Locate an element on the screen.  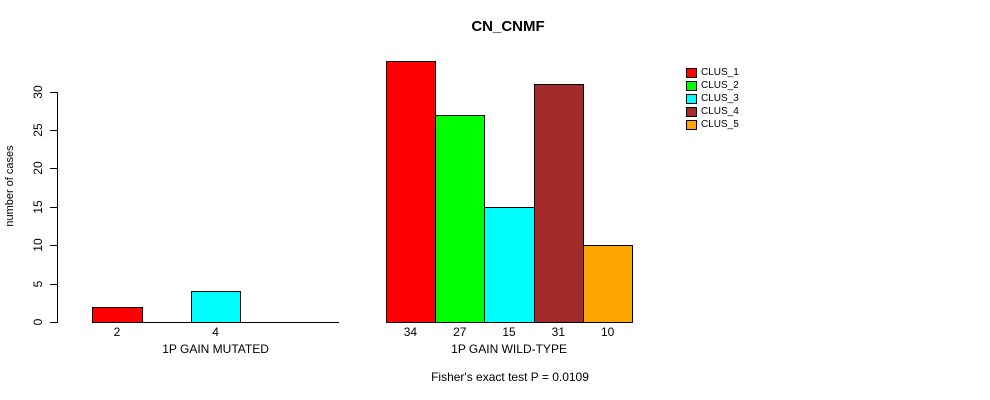
y-axis-tick-label: 25 is located at coordinates (38, 130).